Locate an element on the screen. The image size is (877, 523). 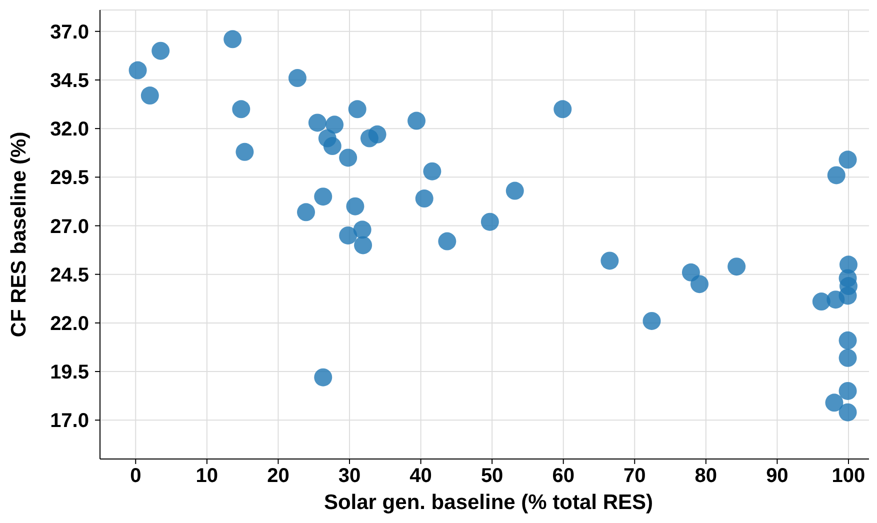
x-tick-label: 80 is located at coordinates (706, 476).